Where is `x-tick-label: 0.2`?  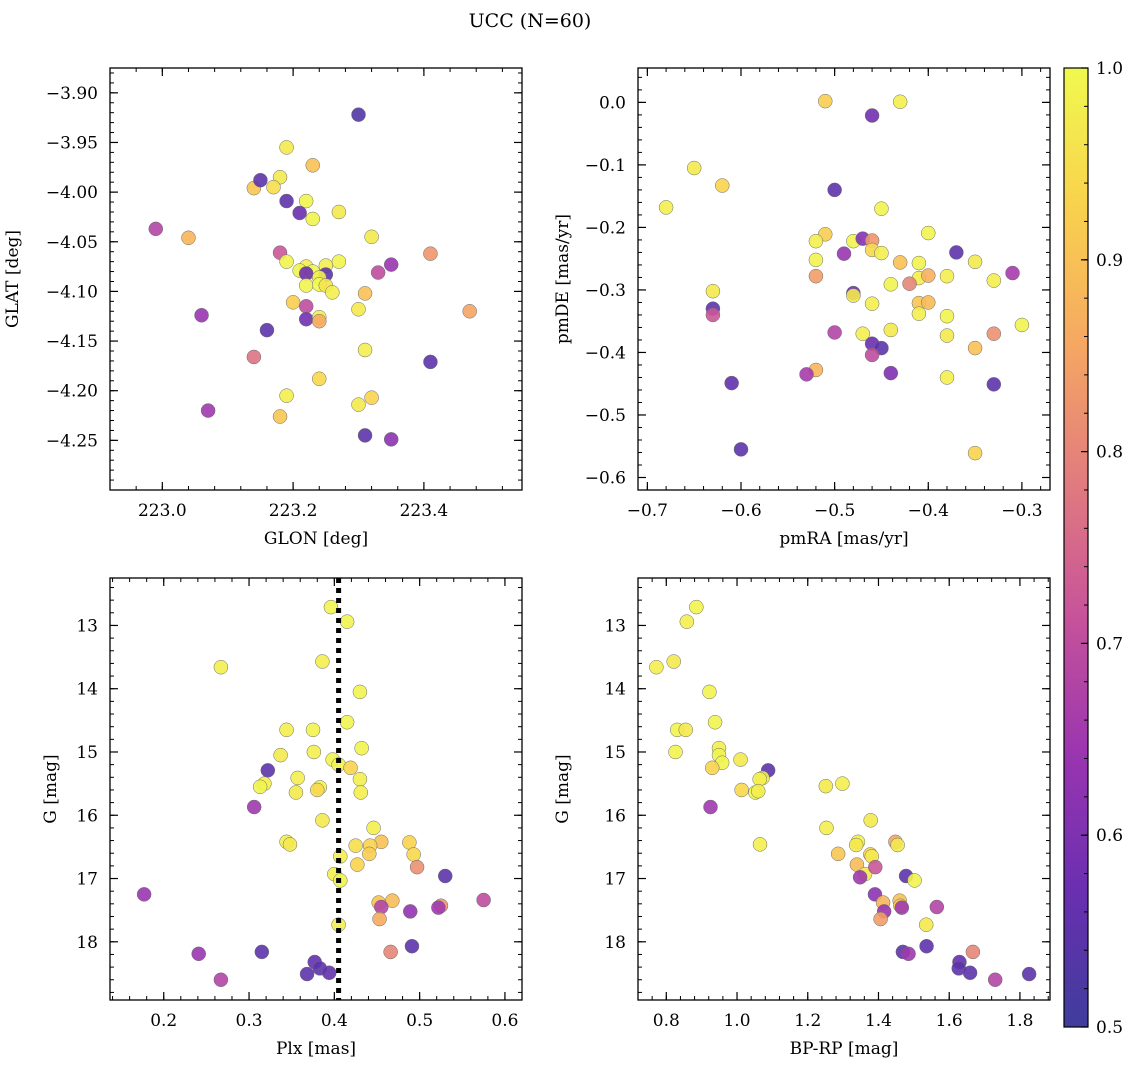
x-tick-label: 0.2 is located at coordinates (163, 1021).